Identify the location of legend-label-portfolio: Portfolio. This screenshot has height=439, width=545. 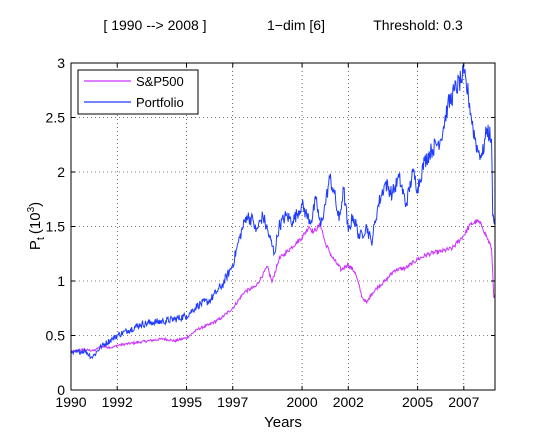
(160, 102).